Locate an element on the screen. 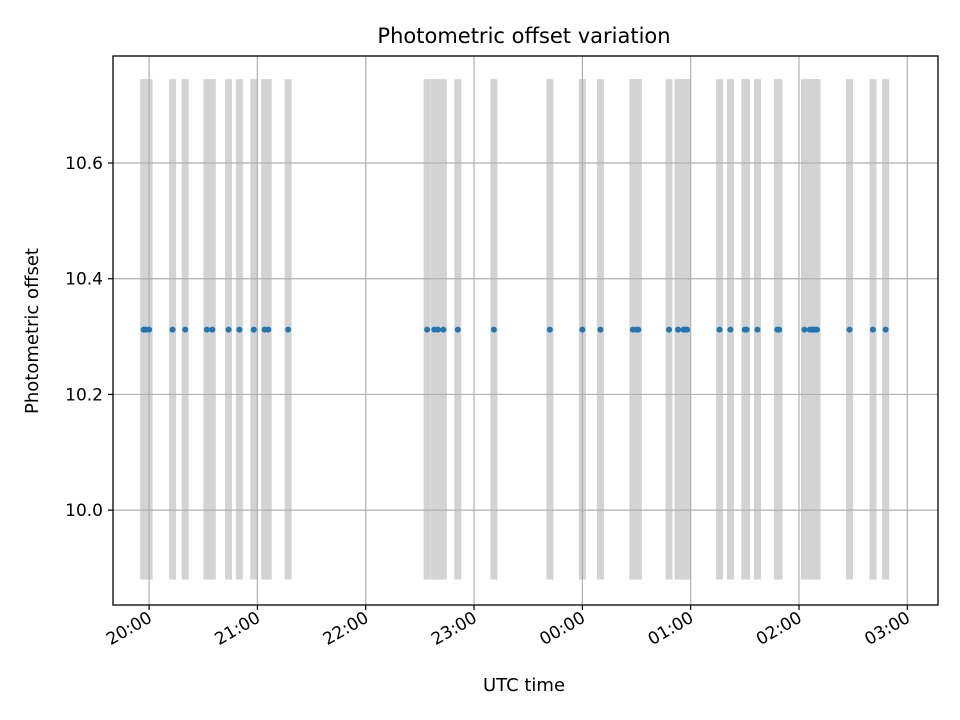  y-tick-label: 10.4 is located at coordinates (84, 280).